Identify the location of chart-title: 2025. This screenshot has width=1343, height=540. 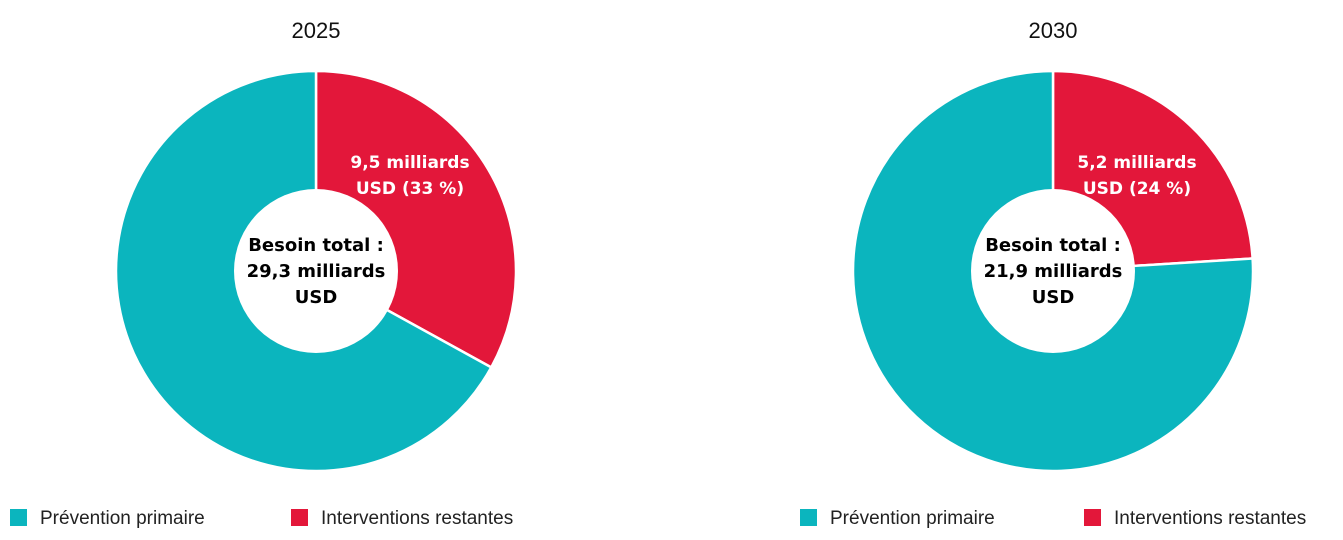
(316, 30).